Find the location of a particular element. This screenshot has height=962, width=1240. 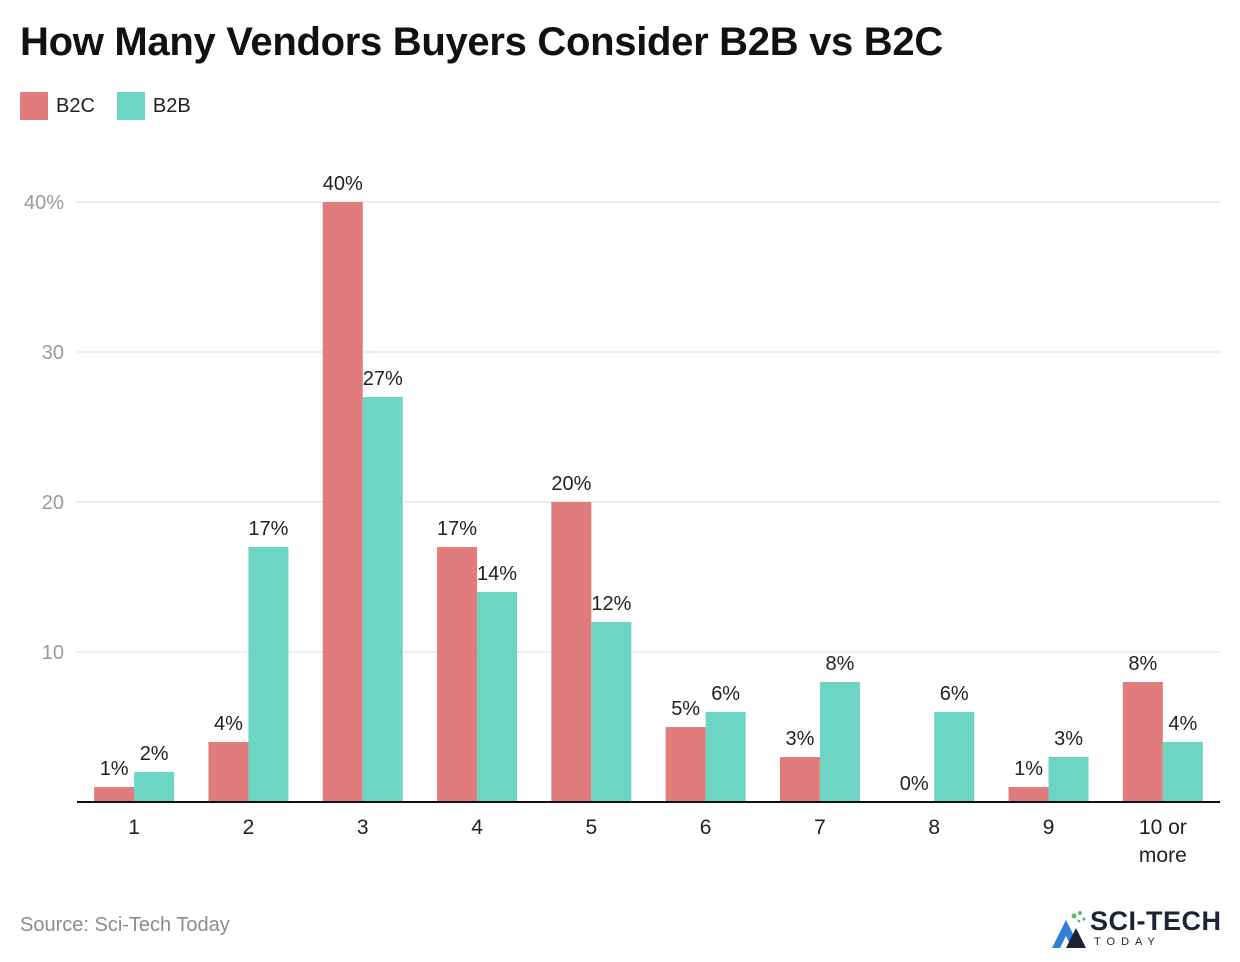

mountain-logo-icon is located at coordinates (1069, 929).